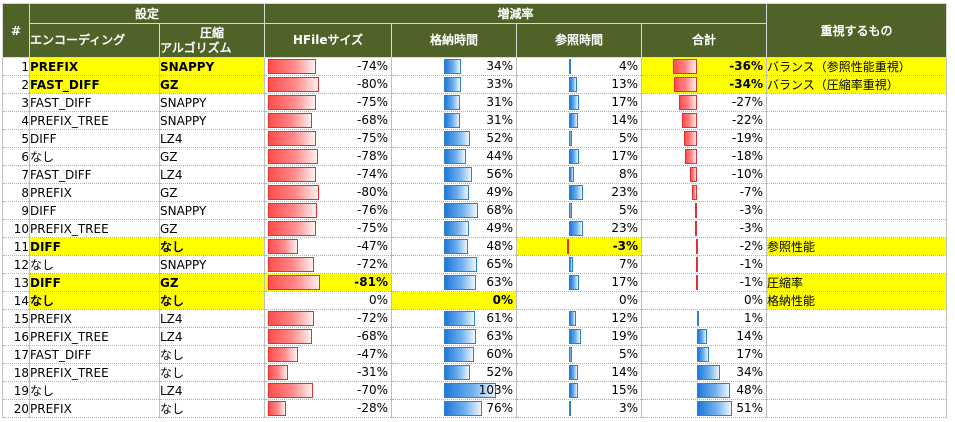 The height and width of the screenshot is (422, 955). I want to click on hfile-value: -81%, so click(371, 282).